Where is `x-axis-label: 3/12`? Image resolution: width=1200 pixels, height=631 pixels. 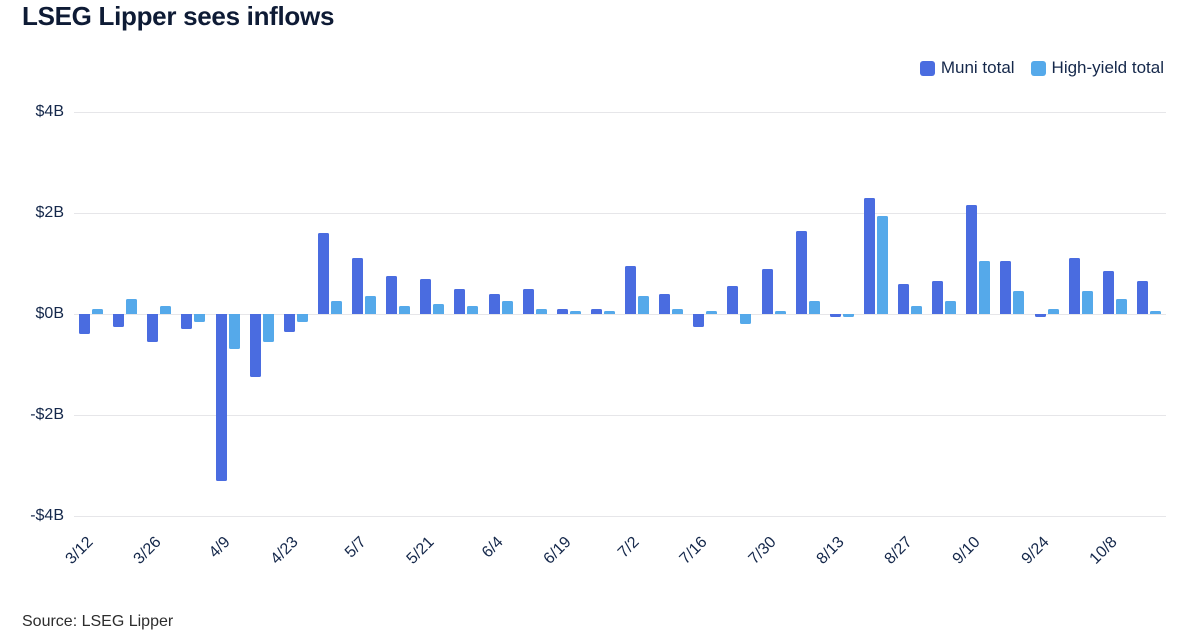 x-axis-label: 3/12 is located at coordinates (79, 550).